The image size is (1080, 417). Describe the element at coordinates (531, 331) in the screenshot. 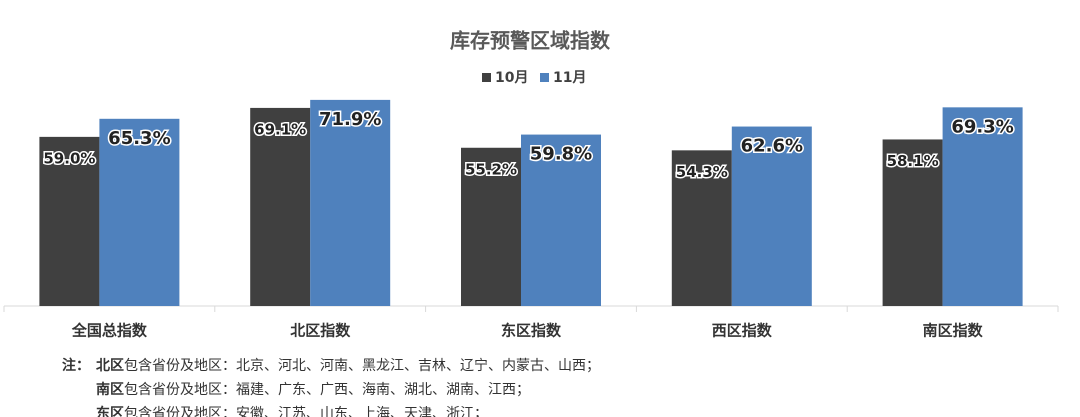

I see `x-tick-label: 东区指数` at that location.